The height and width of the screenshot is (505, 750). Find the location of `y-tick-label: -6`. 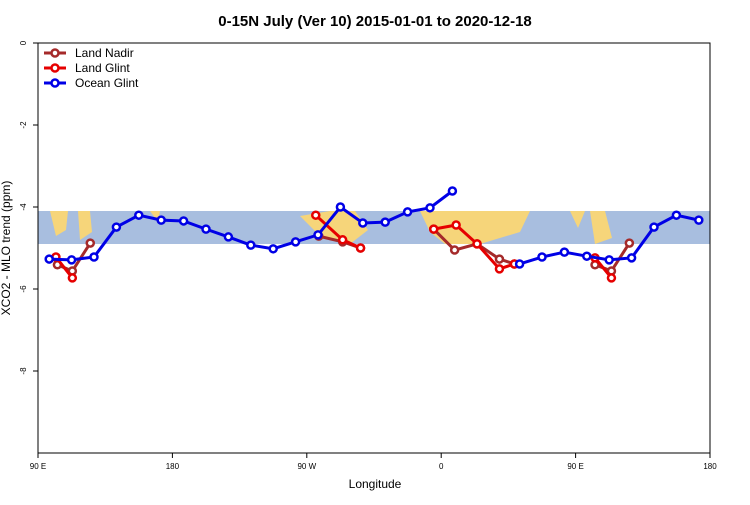

y-tick-label: -6 is located at coordinates (23, 289).